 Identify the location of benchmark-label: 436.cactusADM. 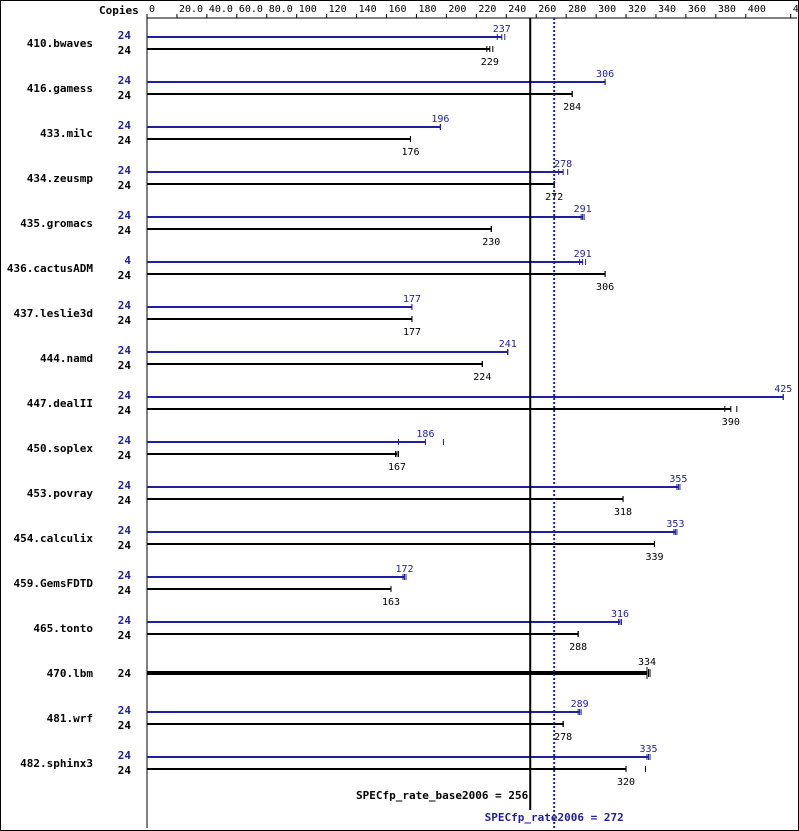
(50, 268).